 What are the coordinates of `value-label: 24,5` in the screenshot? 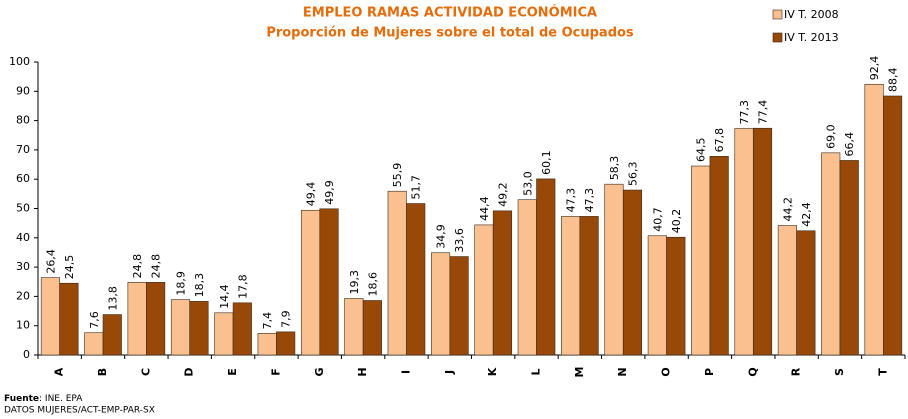 It's located at (69, 267).